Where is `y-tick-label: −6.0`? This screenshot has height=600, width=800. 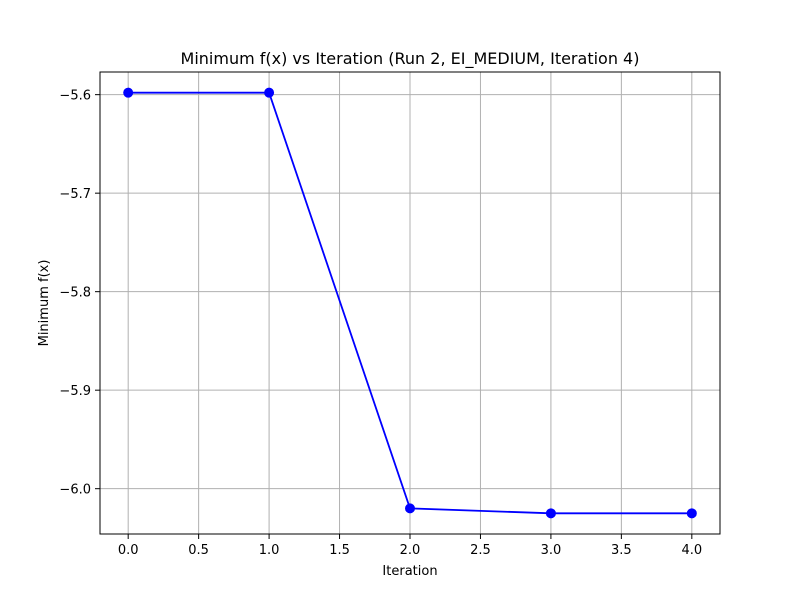
y-tick-label: −6.0 is located at coordinates (75, 490).